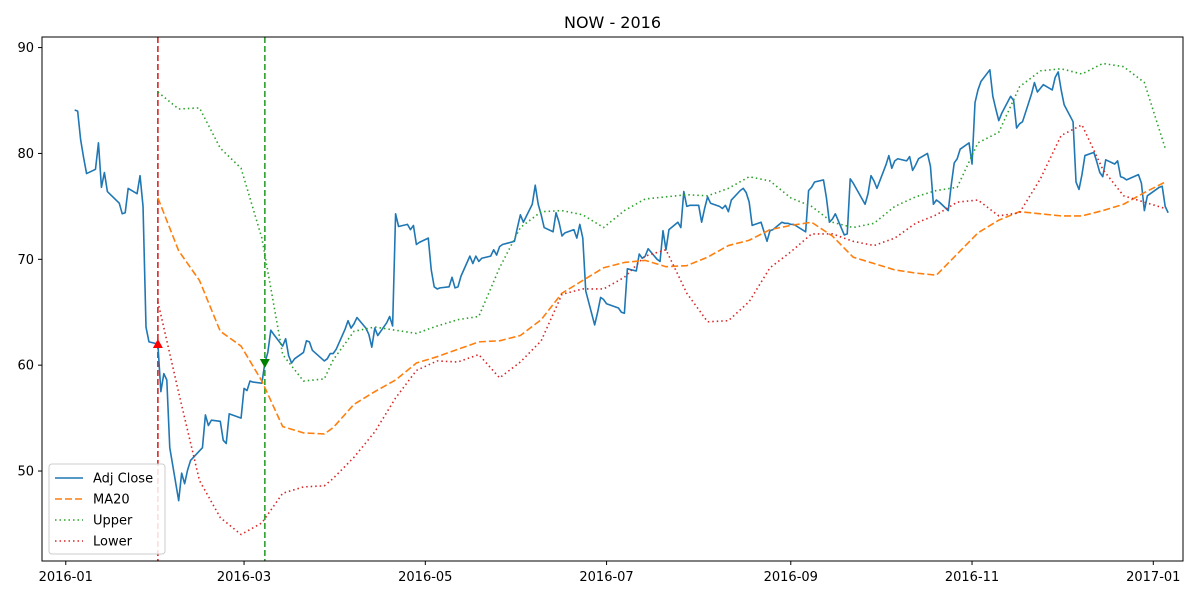 The width and height of the screenshot is (1200, 600). Describe the element at coordinates (425, 577) in the screenshot. I see `x-tick-label: 2016-05` at that location.